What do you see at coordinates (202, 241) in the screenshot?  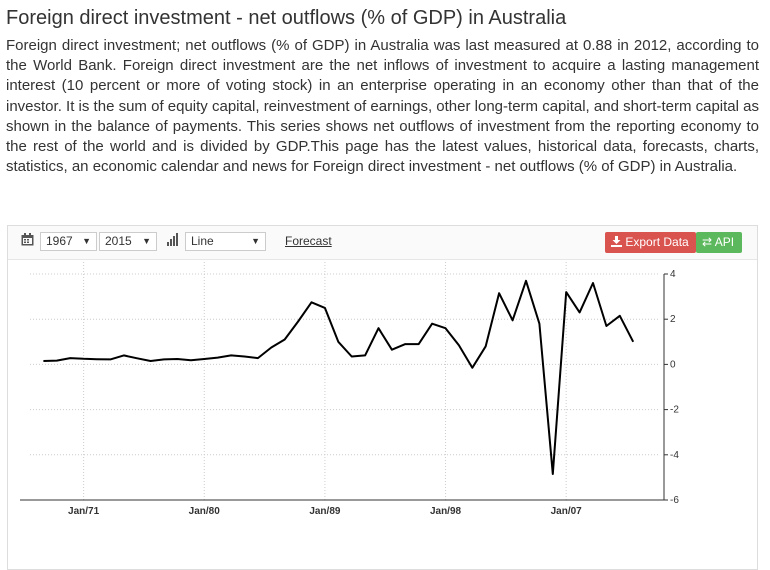 I see `chart-type-value: Line` at bounding box center [202, 241].